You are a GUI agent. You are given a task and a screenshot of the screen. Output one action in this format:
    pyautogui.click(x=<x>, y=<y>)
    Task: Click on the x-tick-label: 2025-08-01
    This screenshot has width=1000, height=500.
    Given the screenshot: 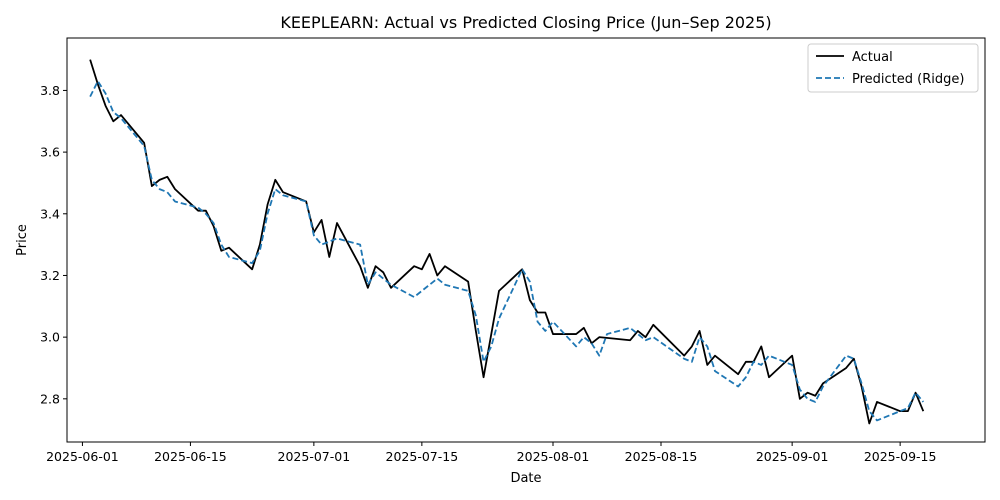 What is the action you would take?
    pyautogui.click(x=553, y=456)
    